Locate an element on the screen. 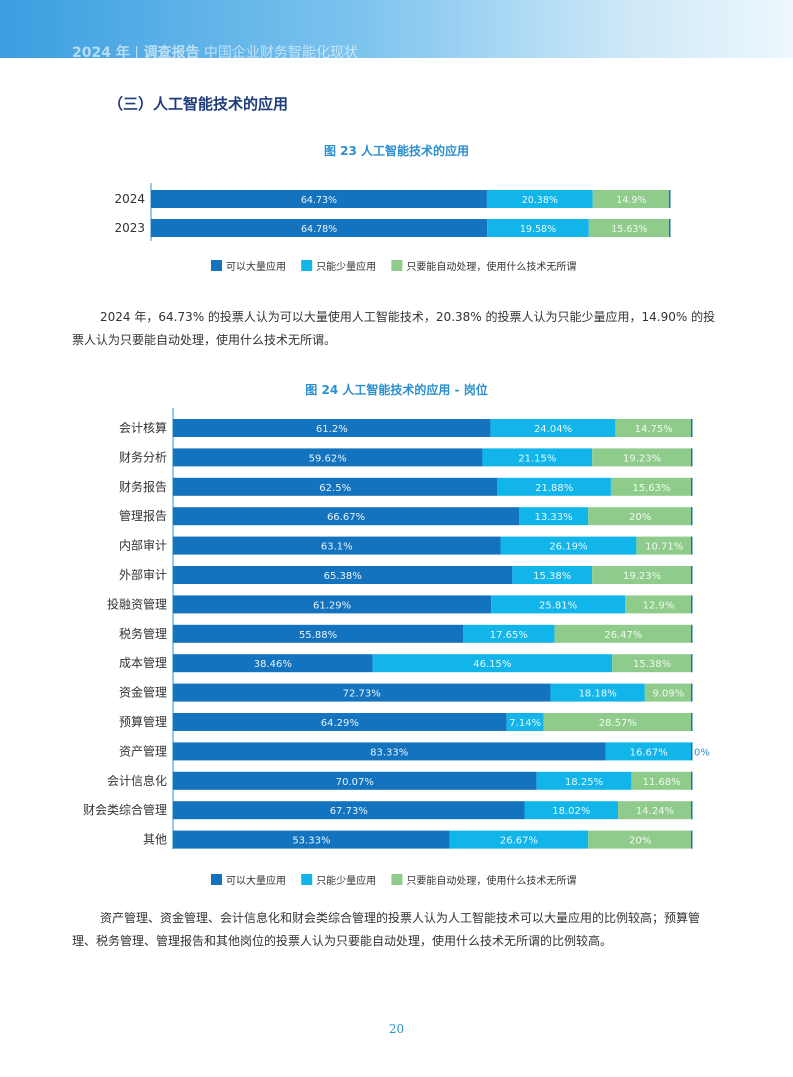 The height and width of the screenshot is (1077, 793). category-label: 税务管理 is located at coordinates (143, 633).